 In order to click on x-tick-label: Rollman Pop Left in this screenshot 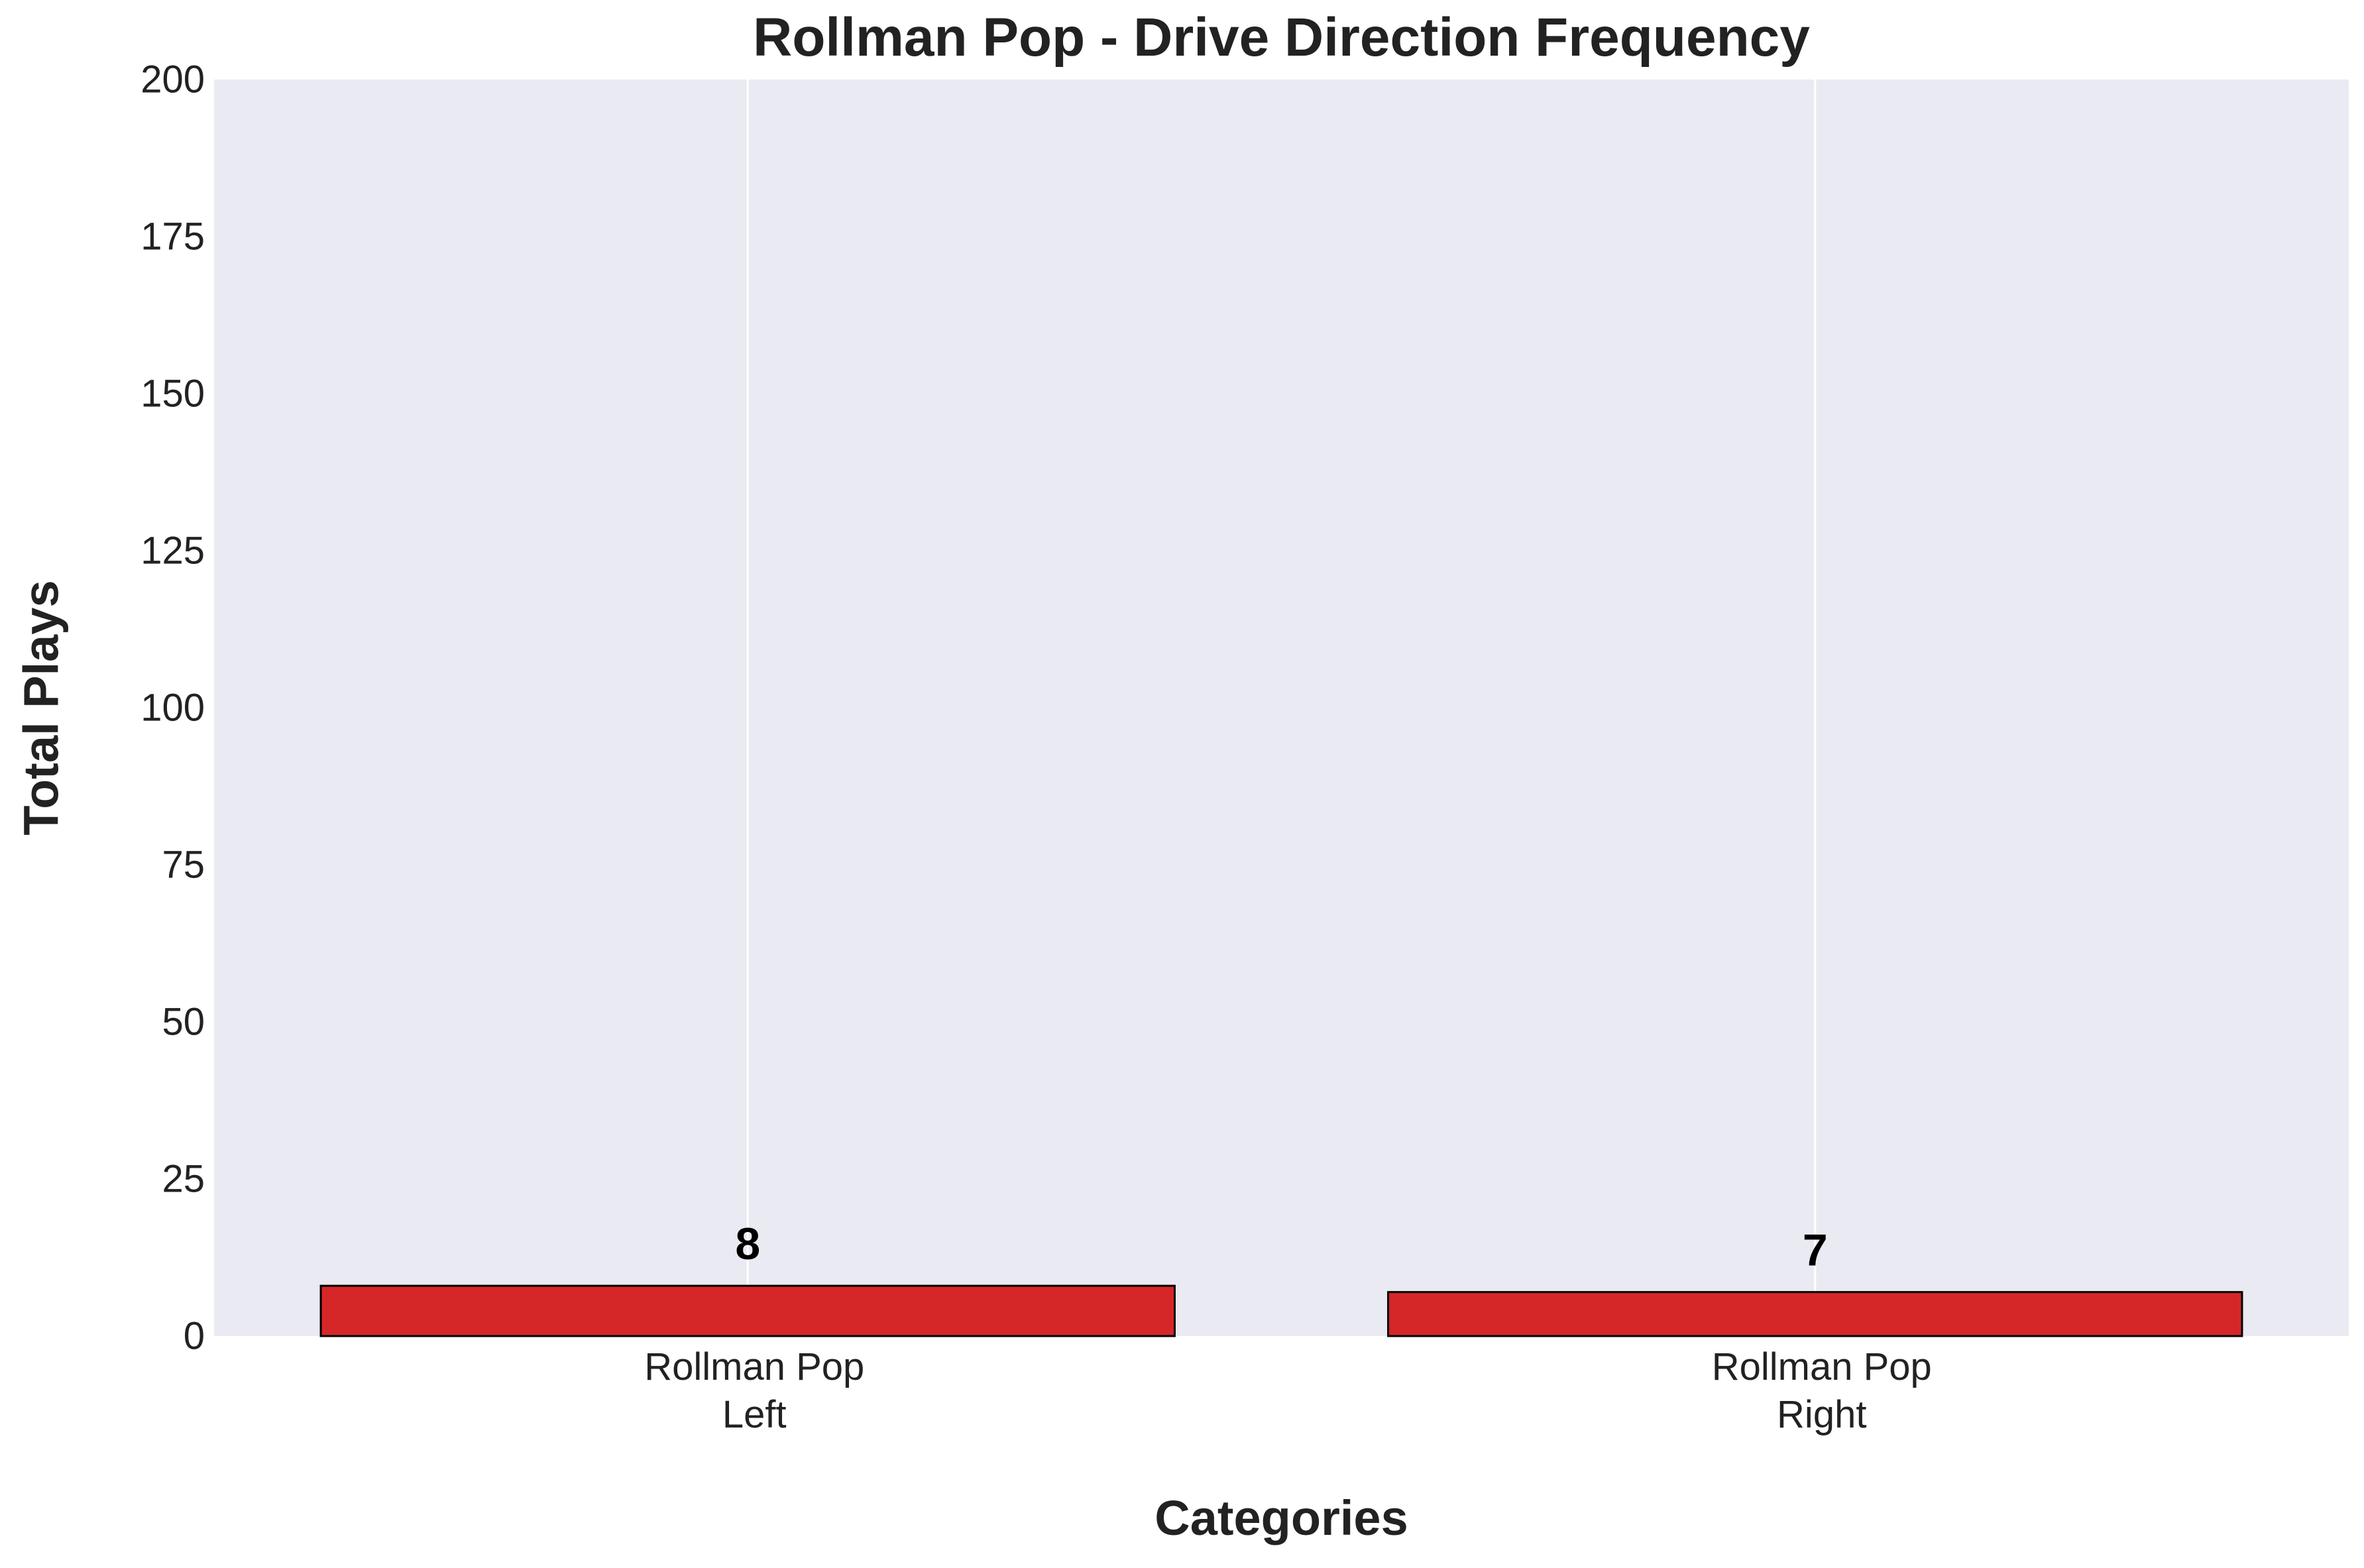, I will do `click(754, 1390)`.